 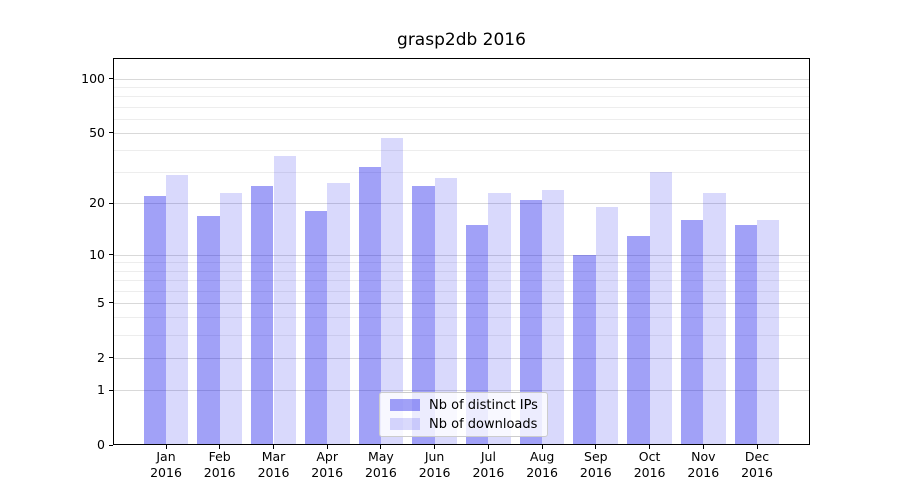 I want to click on x-tick-label-jun-2016: Jun 2016, so click(x=434, y=464).